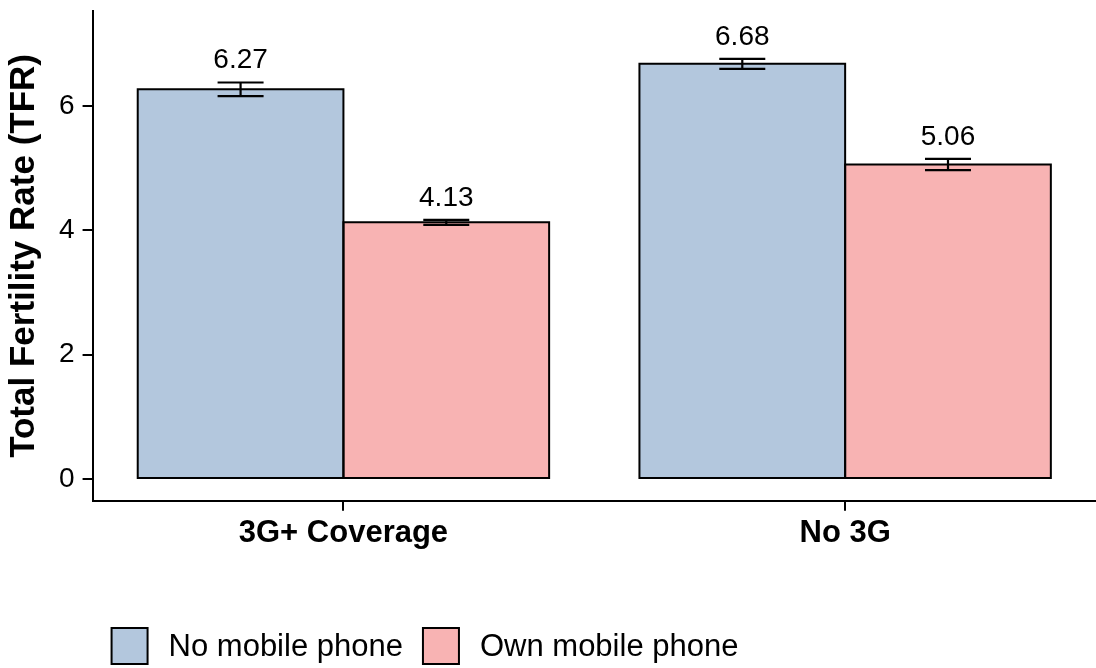 Image resolution: width=1096 pixels, height=668 pixels. I want to click on data-label: 5.06, so click(948, 135).